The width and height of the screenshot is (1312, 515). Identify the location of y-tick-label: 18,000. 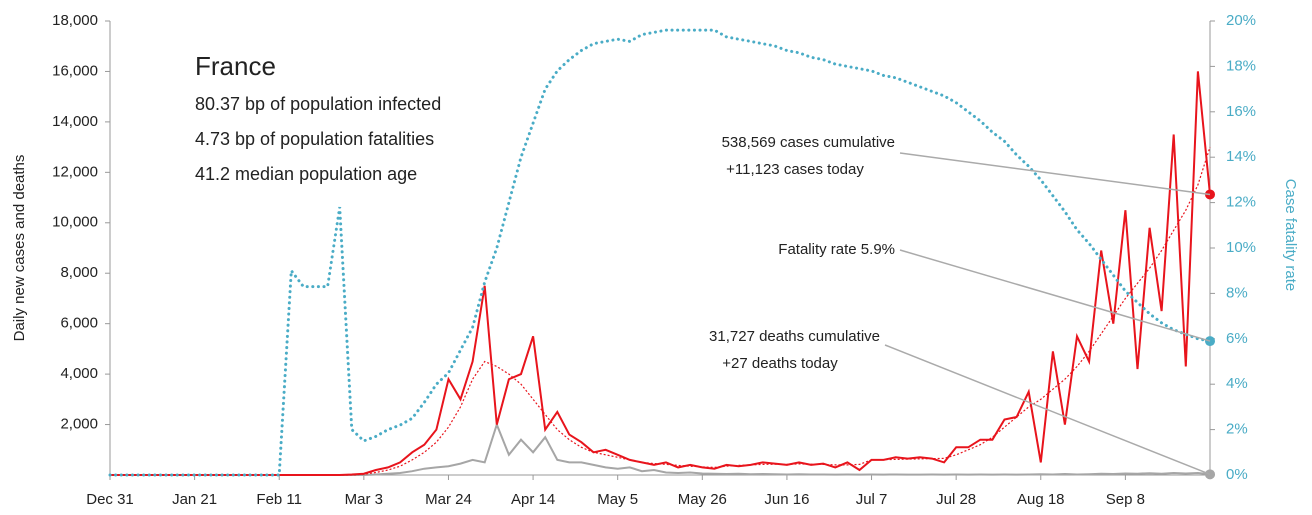
(75, 20).